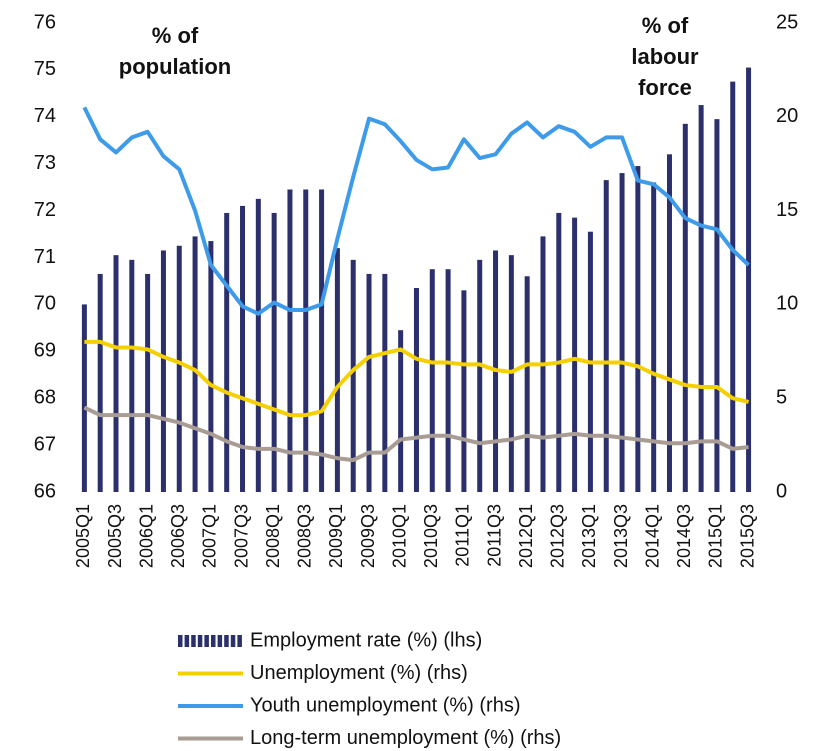 This screenshot has width=827, height=751. I want to click on y-tick-label: 75, so click(45, 69).